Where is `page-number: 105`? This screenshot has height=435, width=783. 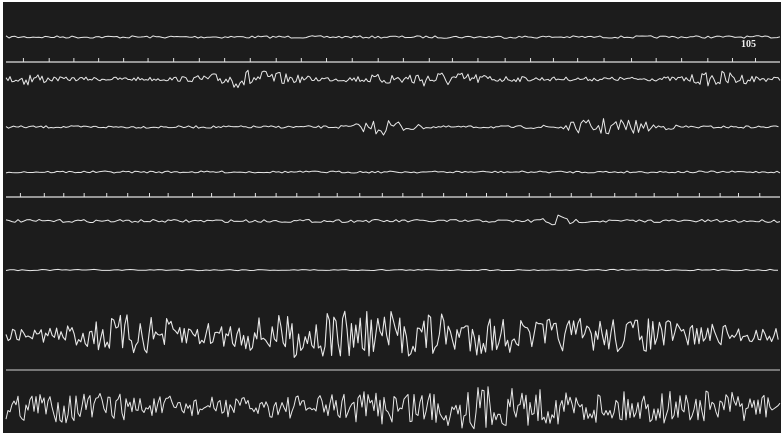 page-number: 105 is located at coordinates (748, 44).